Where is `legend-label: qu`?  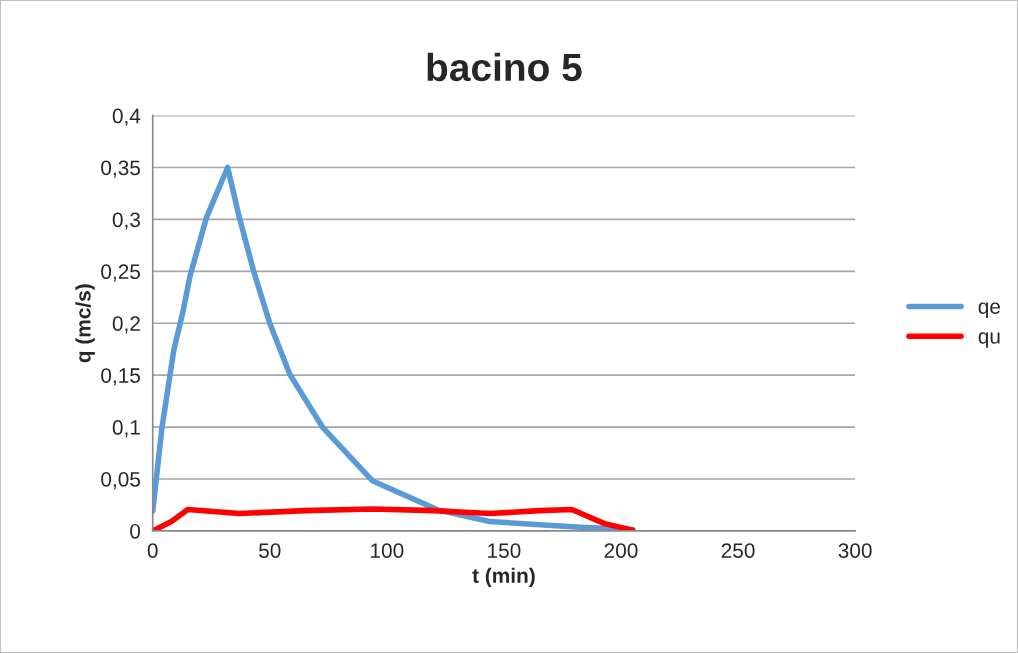 legend-label: qu is located at coordinates (989, 340).